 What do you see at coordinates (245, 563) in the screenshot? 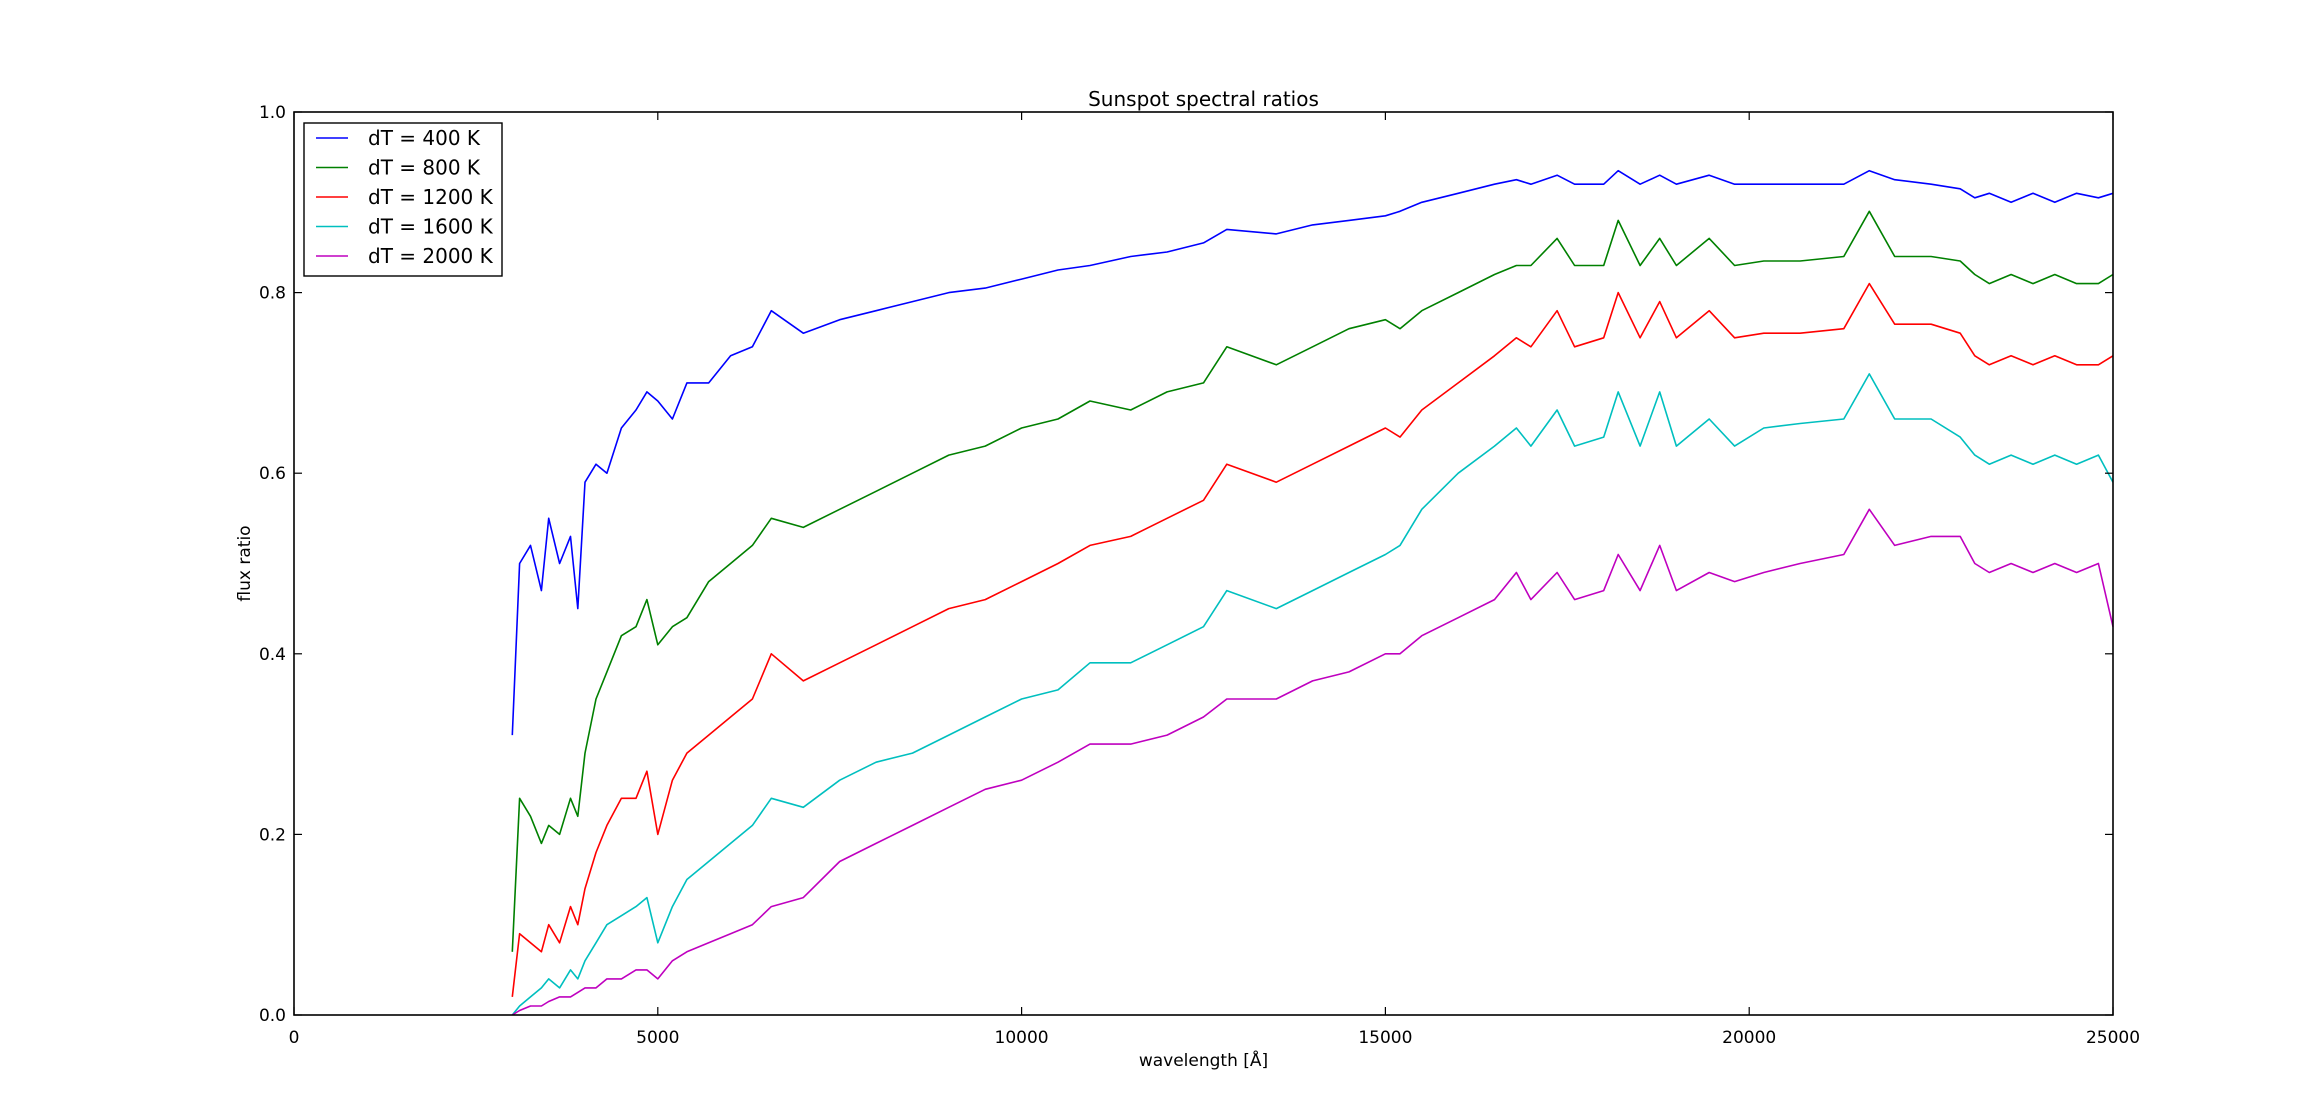
I see `y-axis-label: flux ratio` at bounding box center [245, 563].